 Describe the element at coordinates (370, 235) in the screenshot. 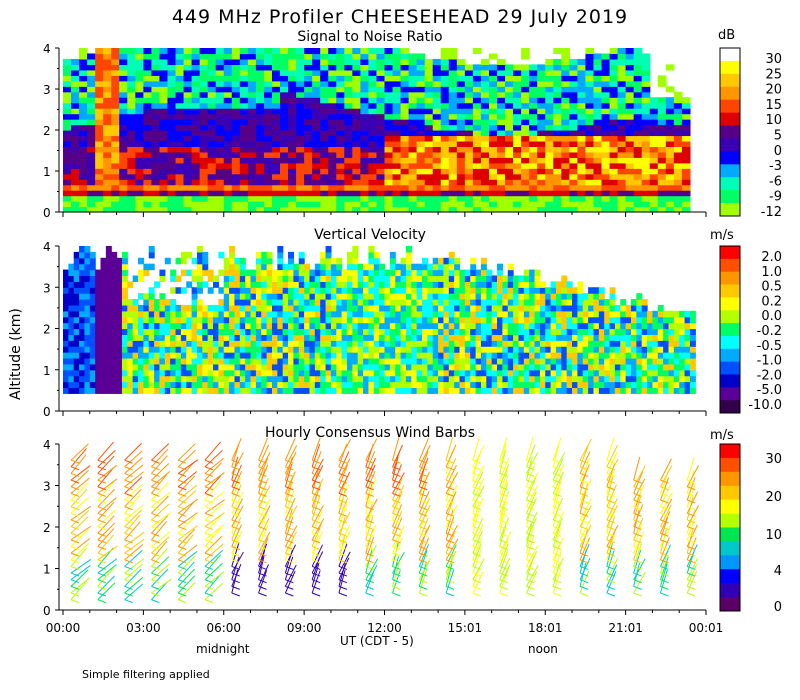

I see `velocity-title: Vertical Velocity` at that location.